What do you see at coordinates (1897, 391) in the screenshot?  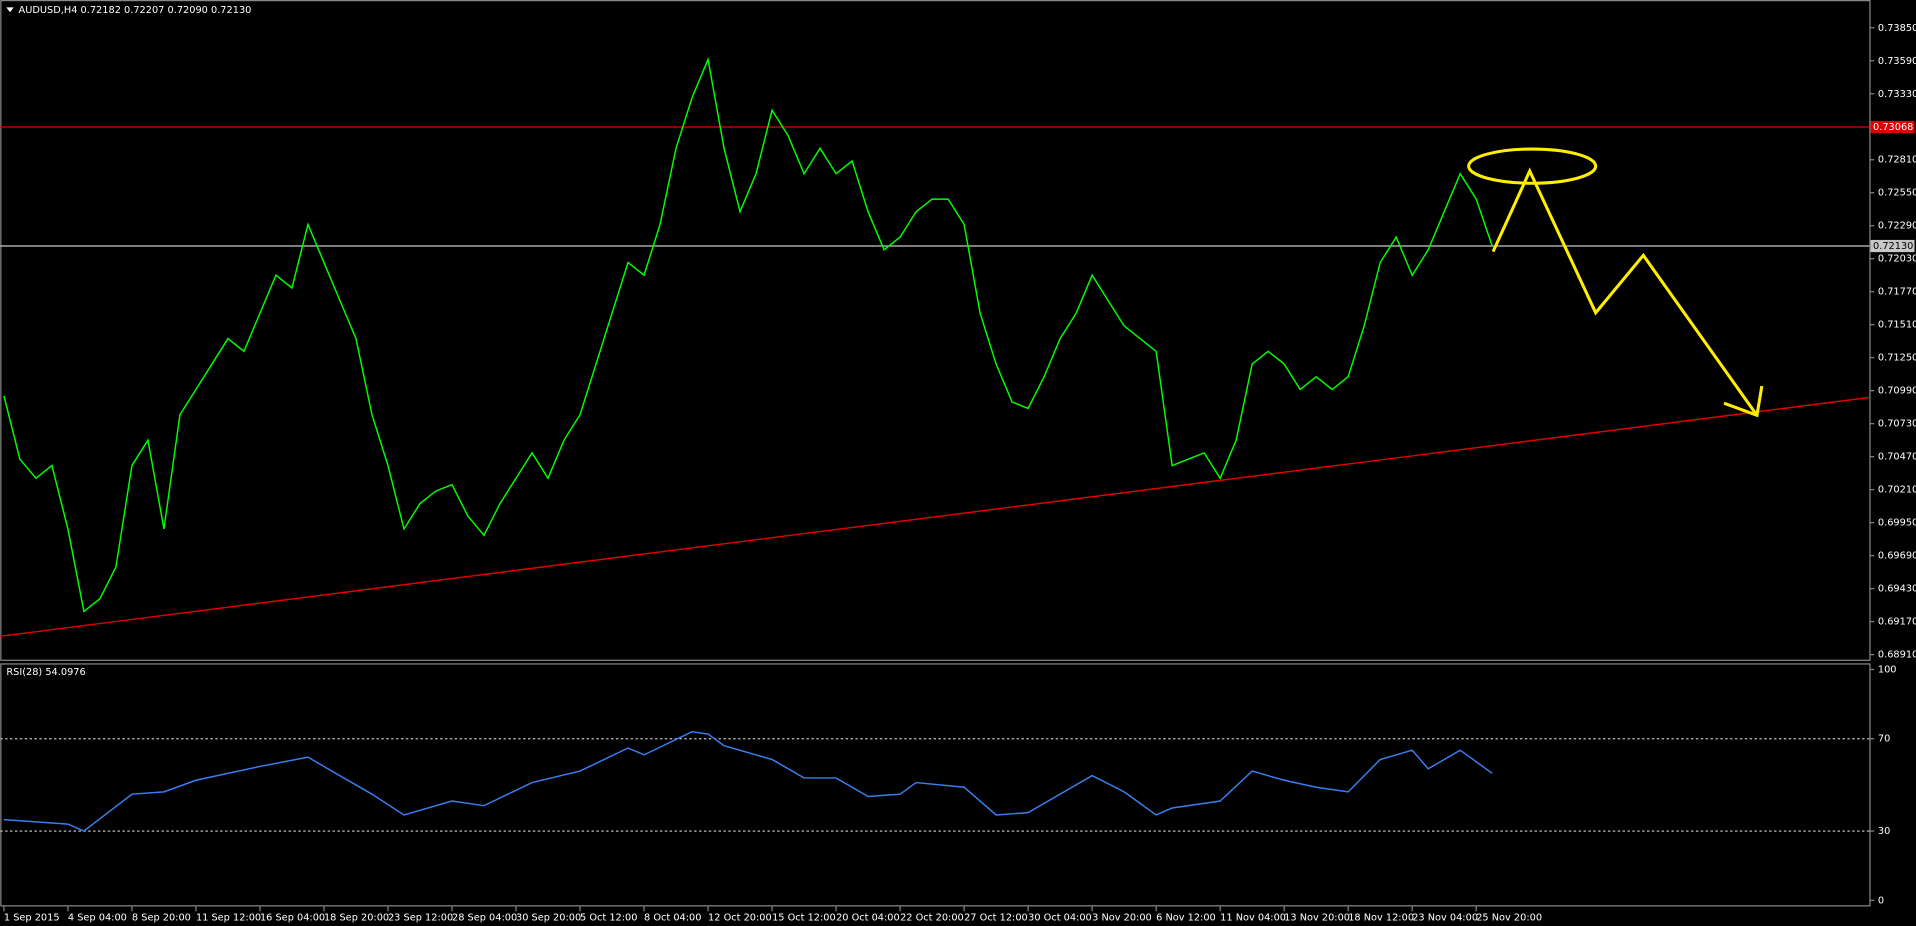 I see `y-tick-label: 0.70990` at bounding box center [1897, 391].